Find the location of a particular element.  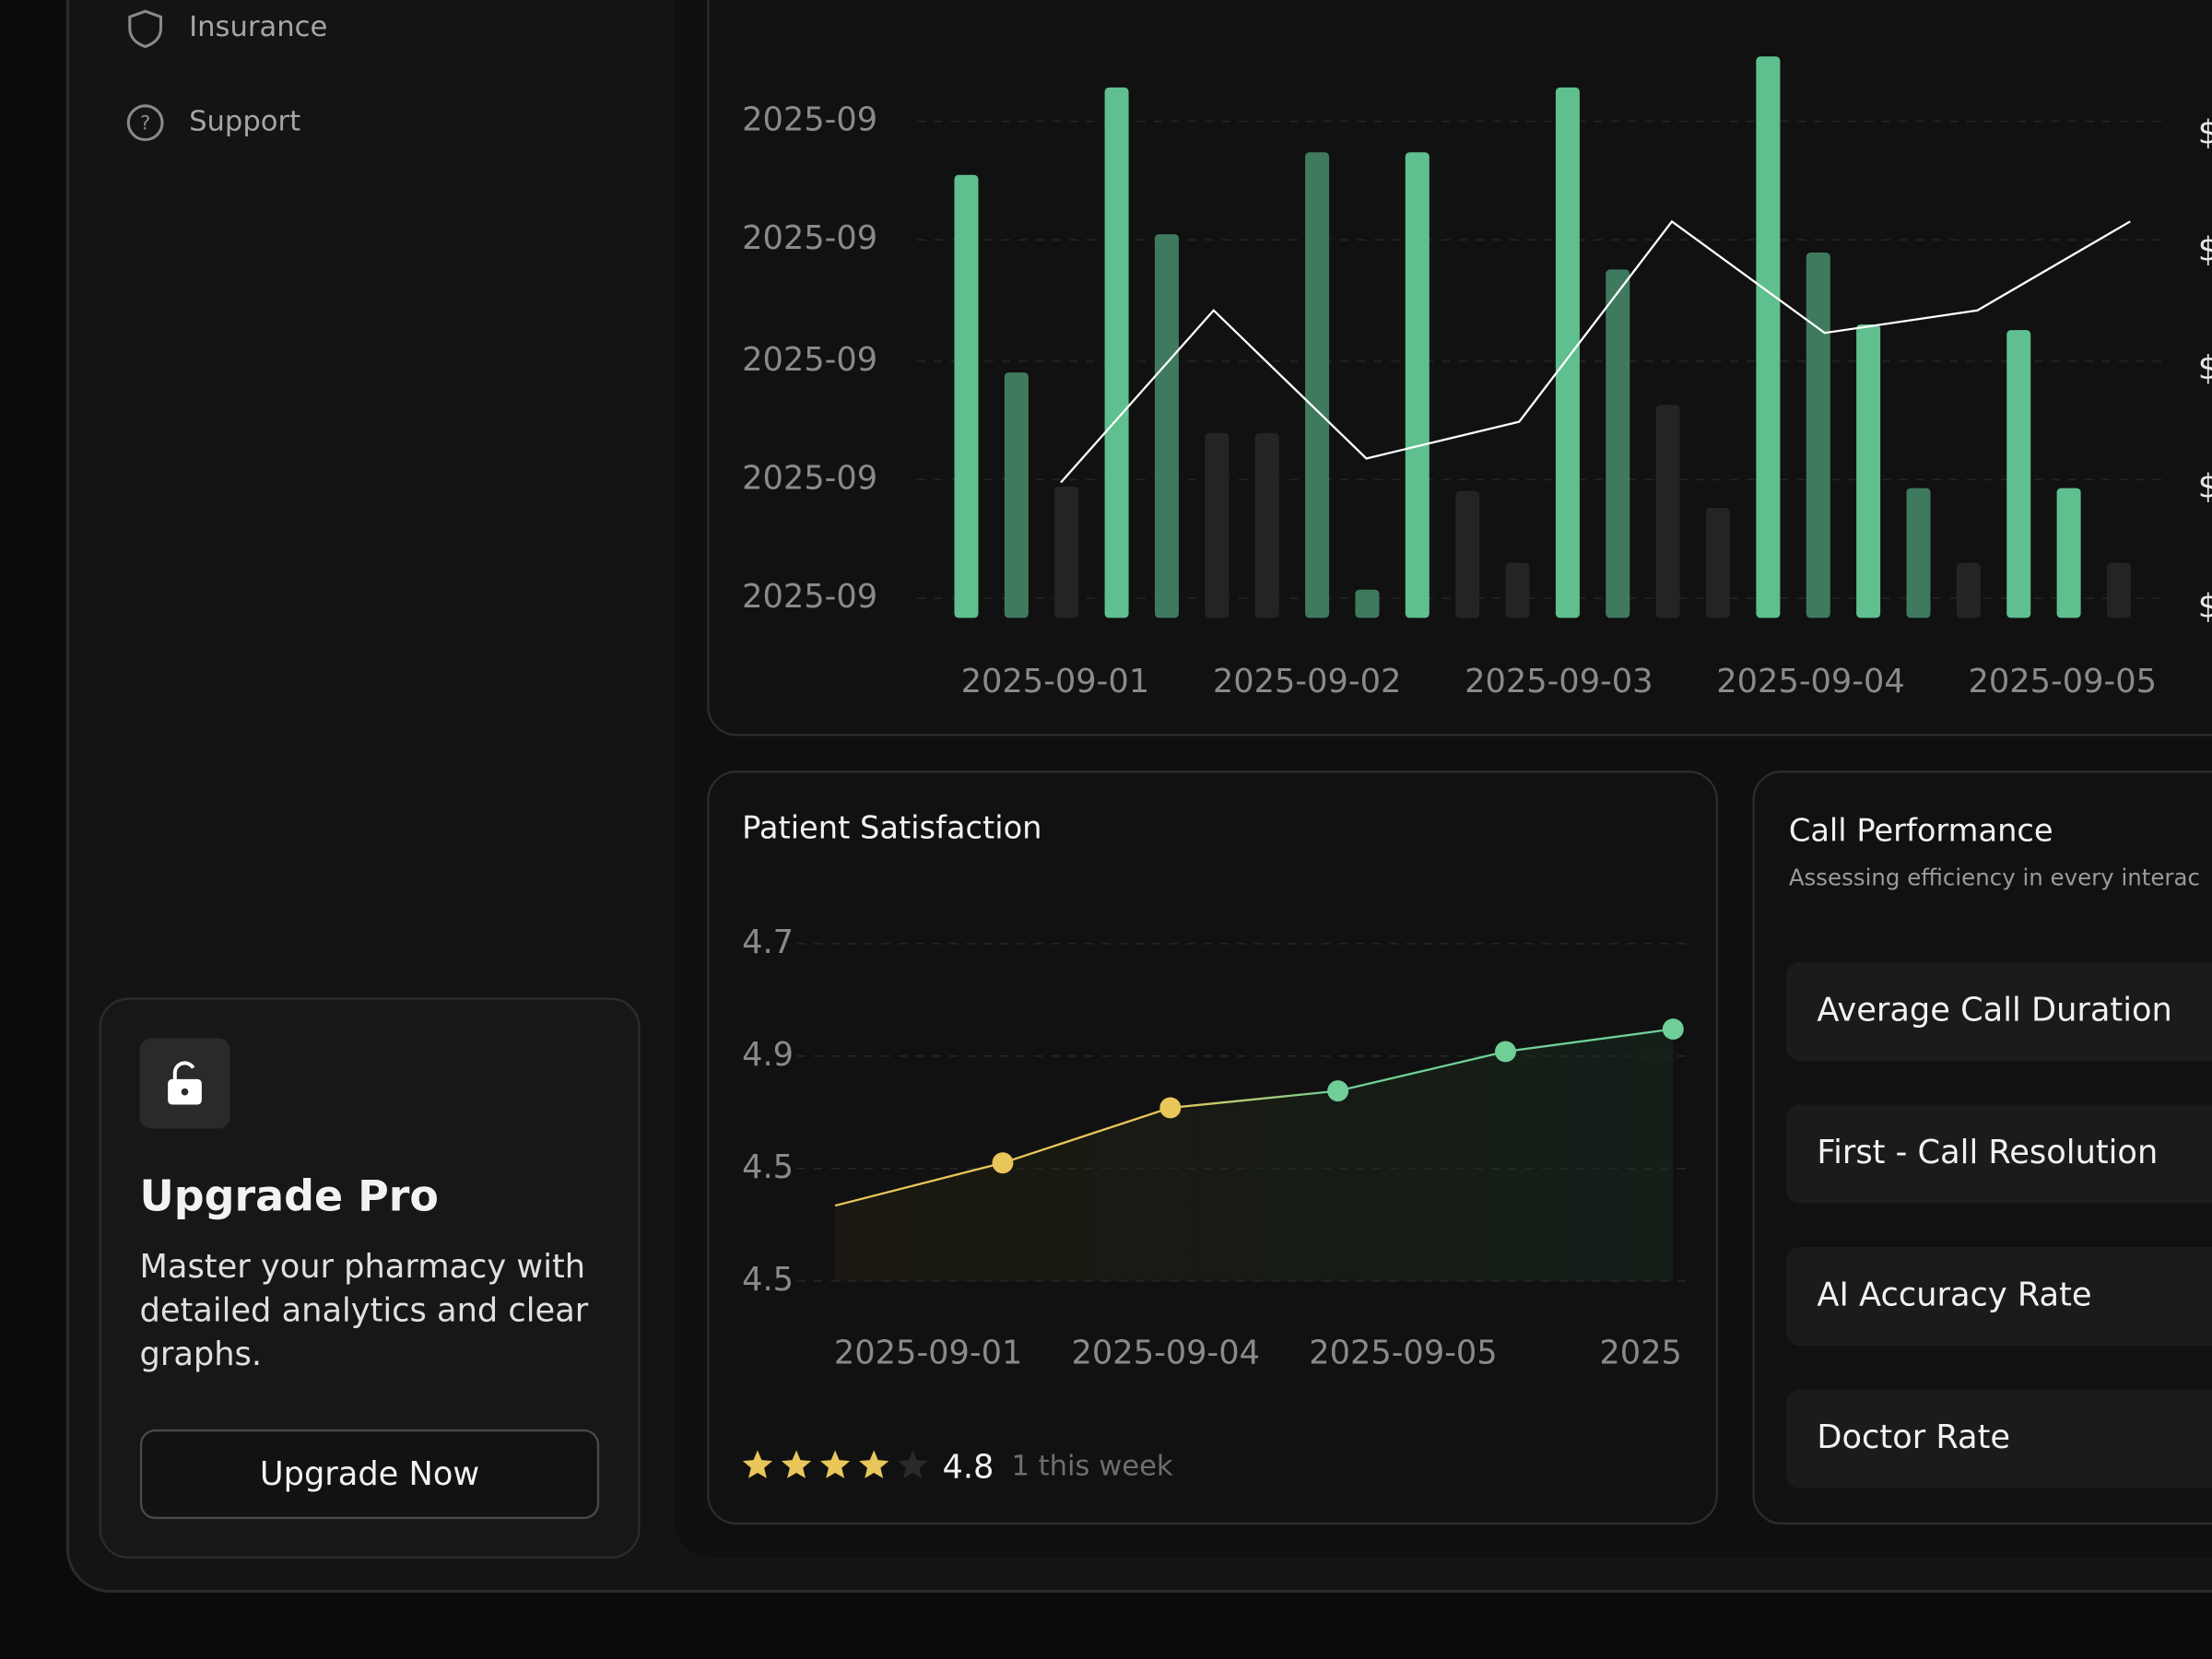

metric-row: AI Accuracy Rate is located at coordinates (1998, 1297).